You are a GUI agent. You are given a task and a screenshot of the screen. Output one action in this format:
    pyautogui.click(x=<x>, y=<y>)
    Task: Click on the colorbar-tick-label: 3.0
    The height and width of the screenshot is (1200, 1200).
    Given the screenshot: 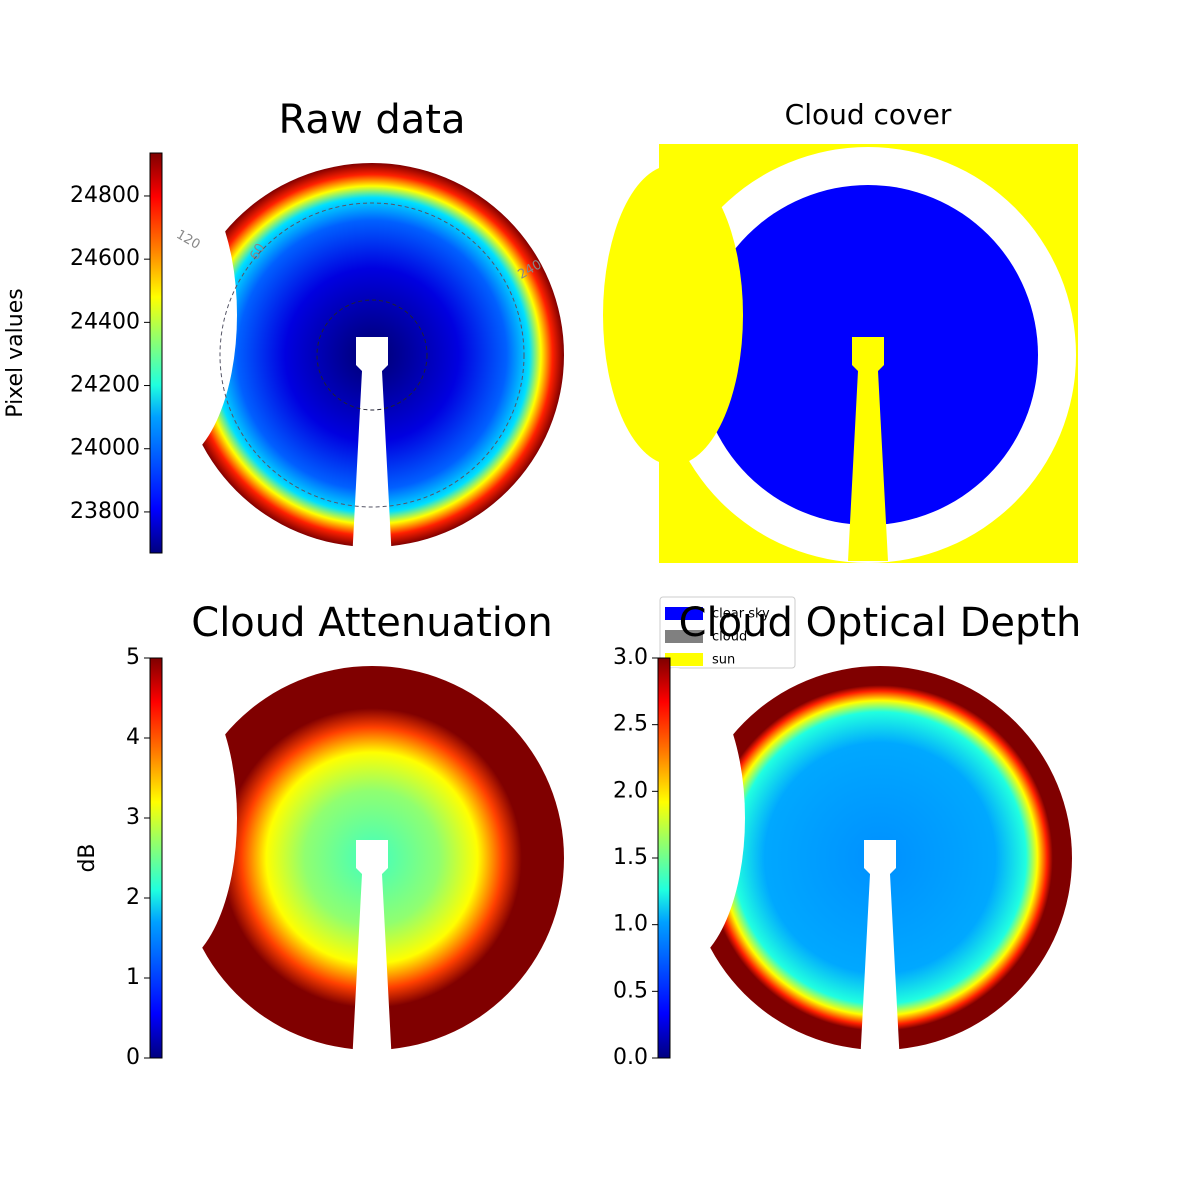 What is the action you would take?
    pyautogui.click(x=630, y=657)
    